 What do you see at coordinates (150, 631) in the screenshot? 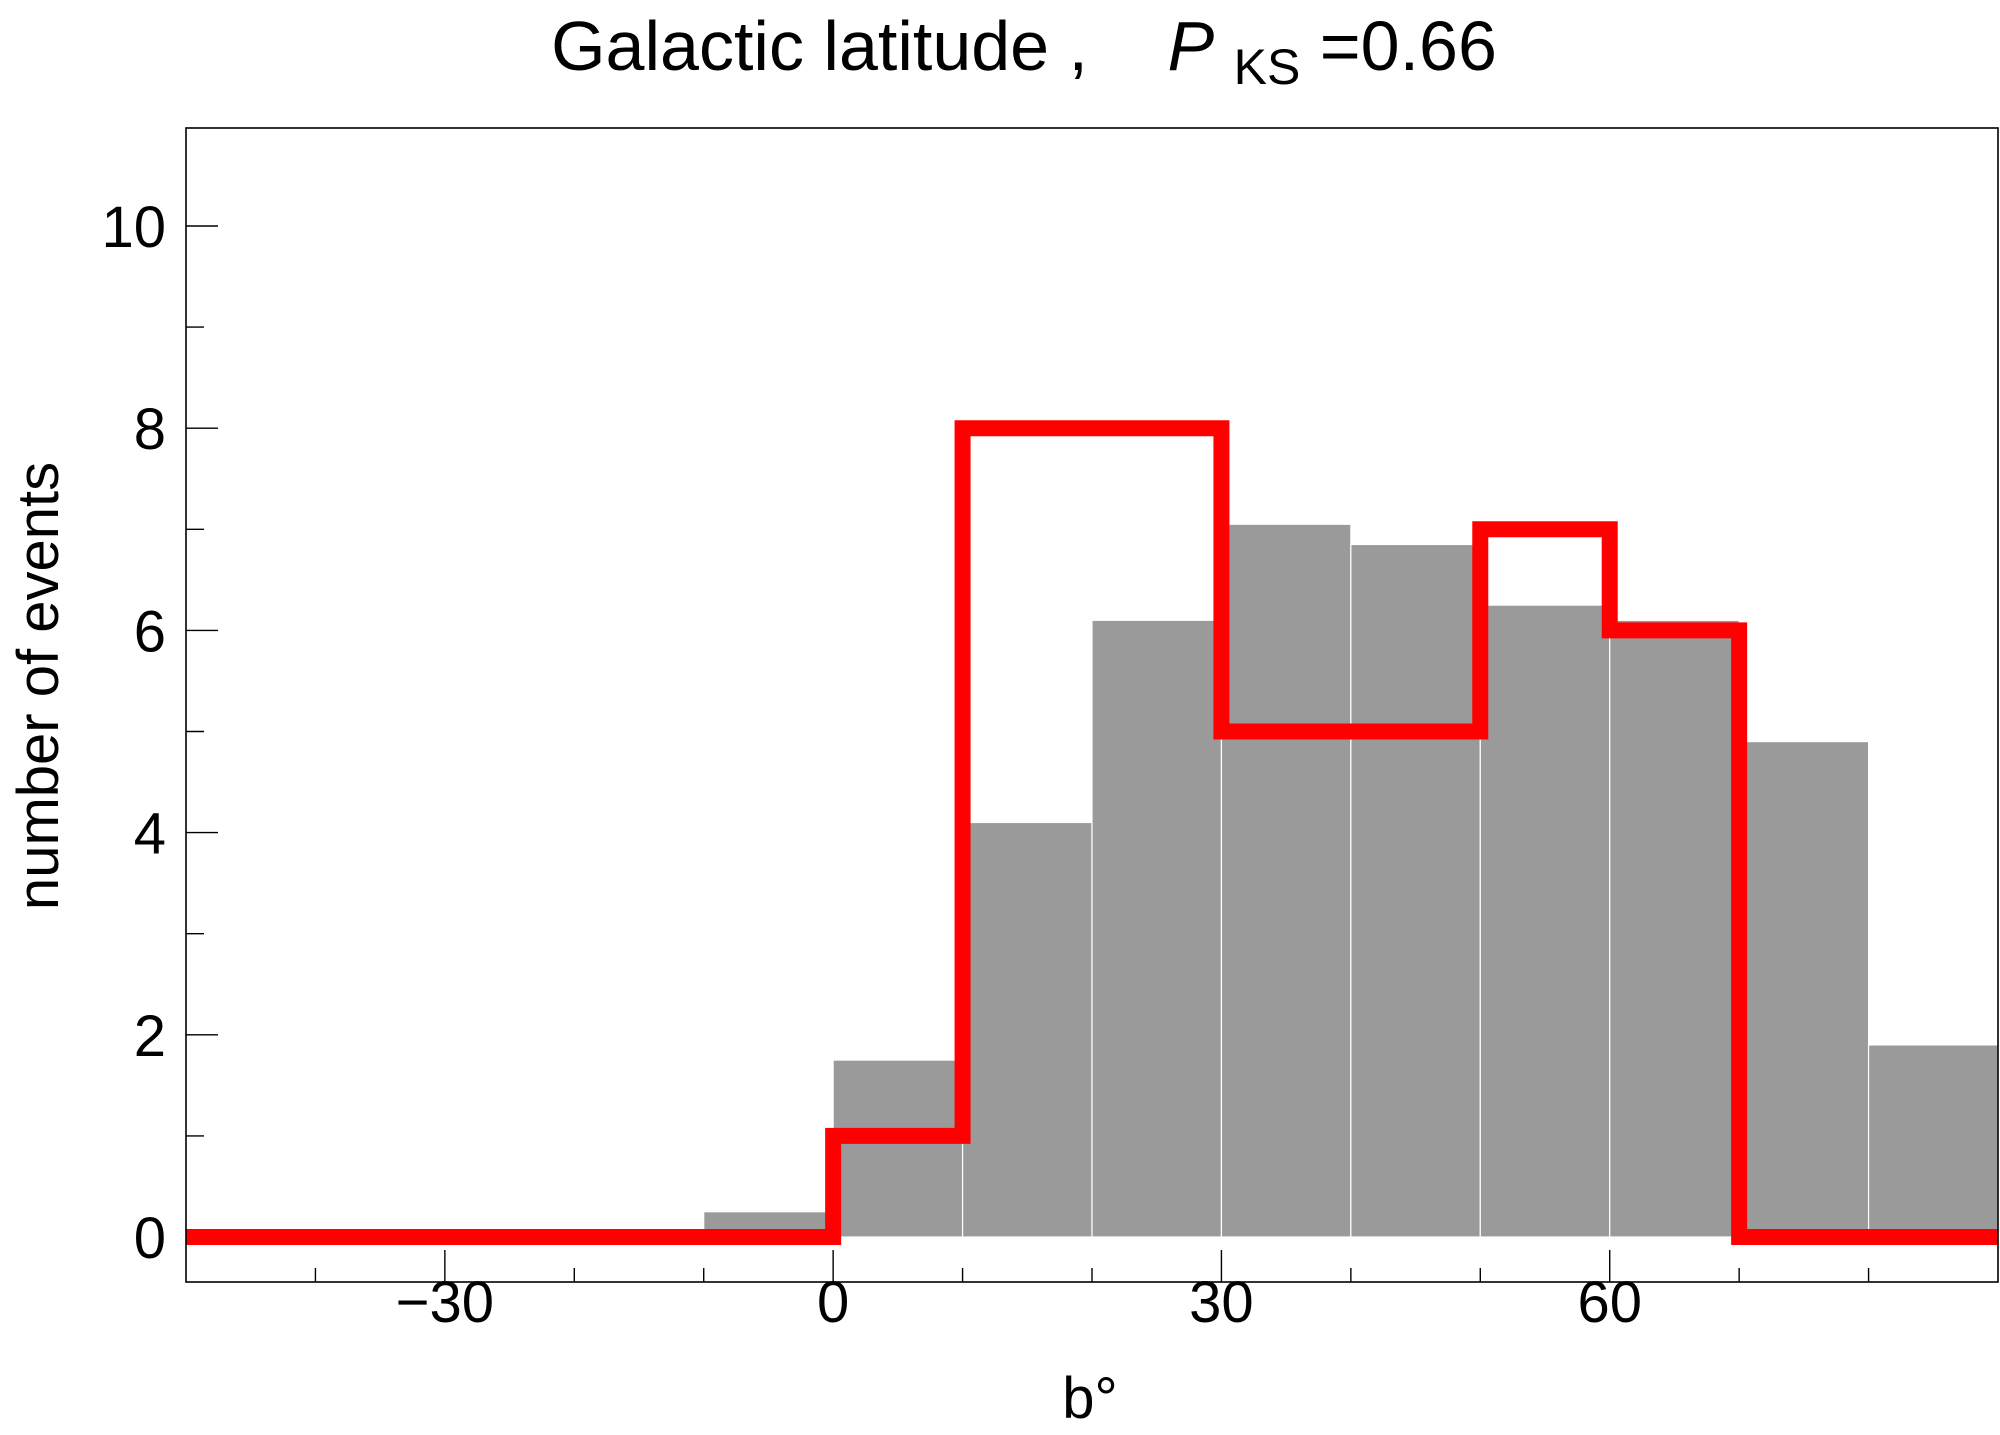
I see `y-tick-label: 6` at bounding box center [150, 631].